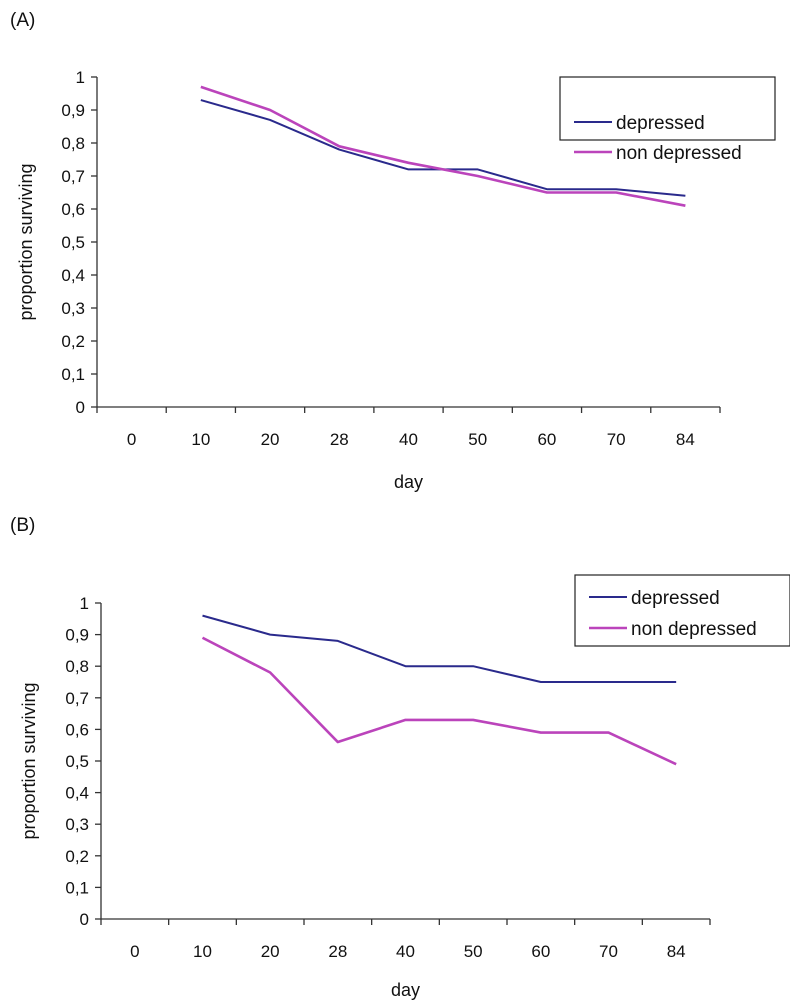 This screenshot has height=1004, width=790. Describe the element at coordinates (439, 648) in the screenshot. I see `series-line-depressed` at that location.